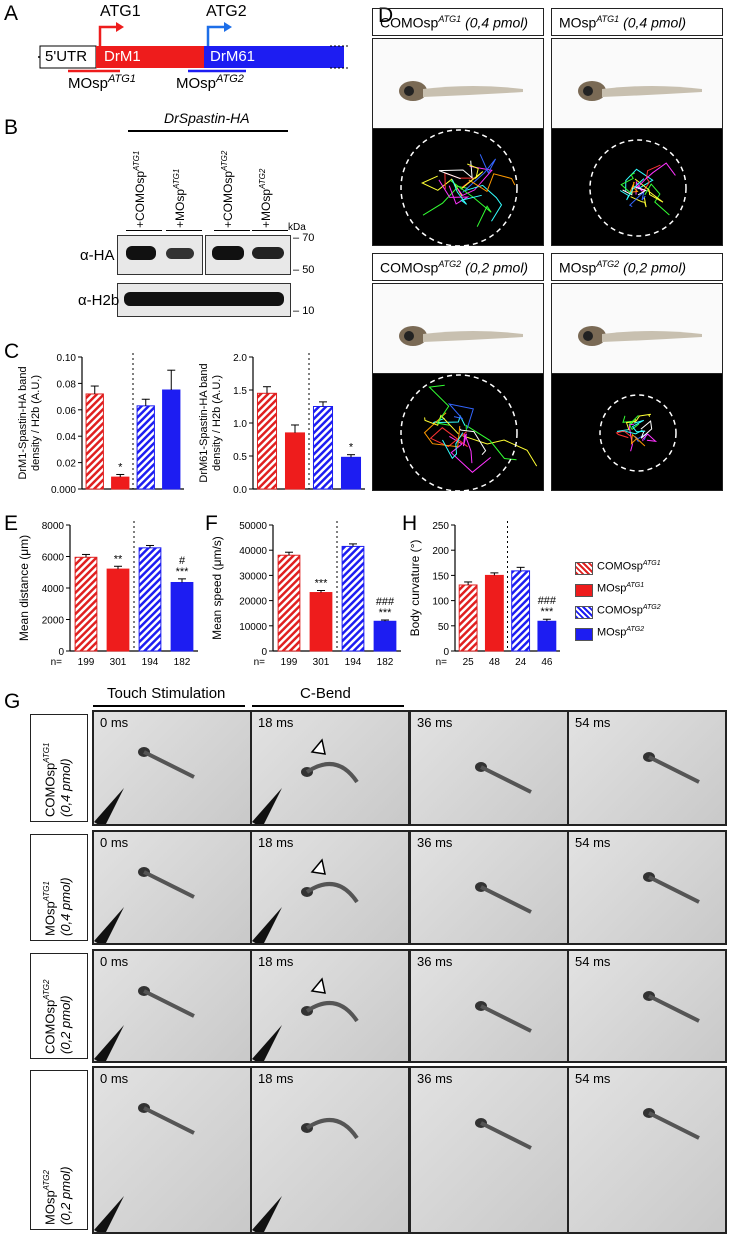 This screenshot has width=730, height=1238. What do you see at coordinates (122, 56) in the screenshot?
I see `drm1-label: DrM1` at bounding box center [122, 56].